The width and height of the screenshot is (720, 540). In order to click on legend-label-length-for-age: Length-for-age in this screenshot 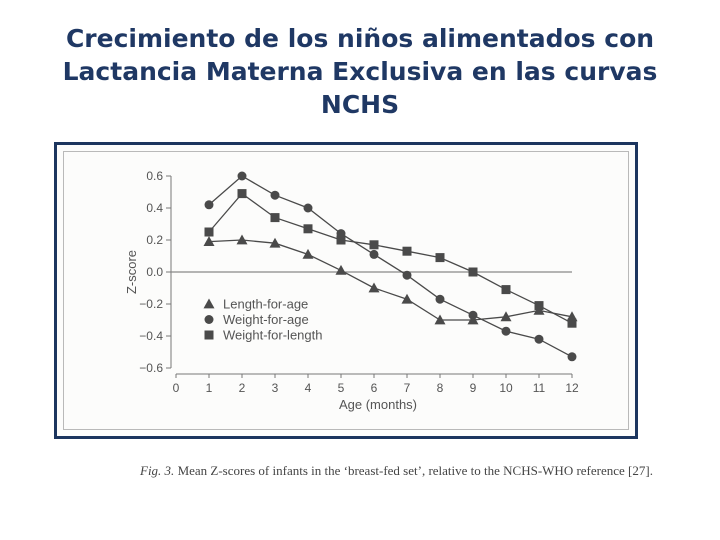, I will do `click(265, 304)`.